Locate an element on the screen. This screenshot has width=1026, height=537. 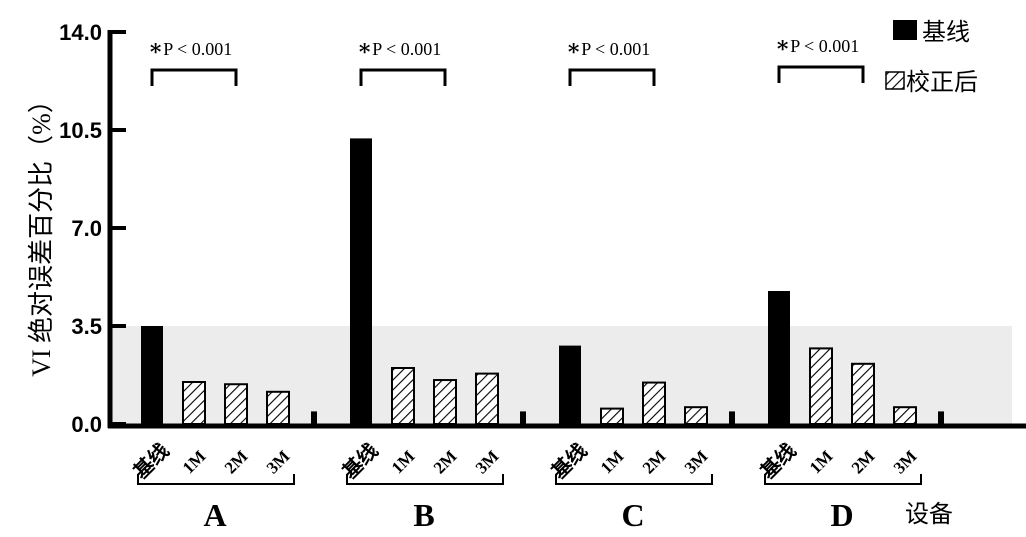
group-label: B is located at coordinates (423, 515).